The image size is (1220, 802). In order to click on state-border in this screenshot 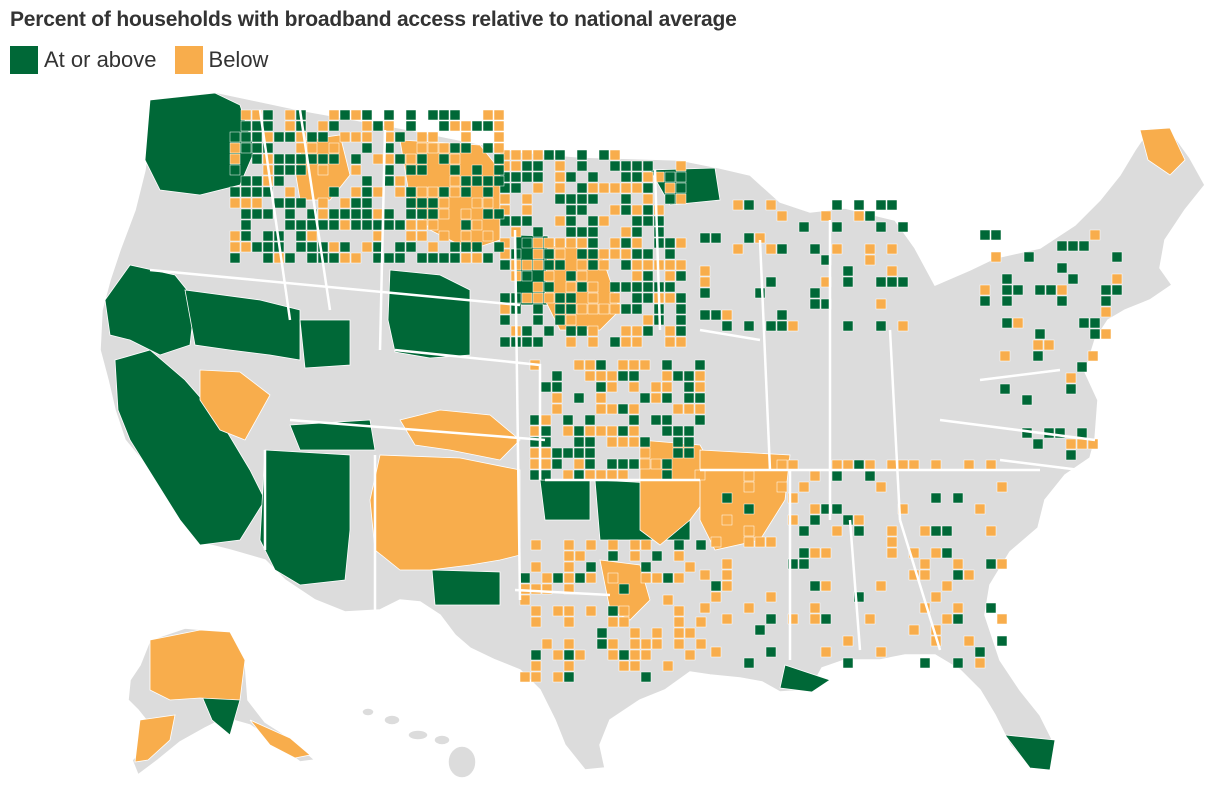, I will do `click(742, 344)`.